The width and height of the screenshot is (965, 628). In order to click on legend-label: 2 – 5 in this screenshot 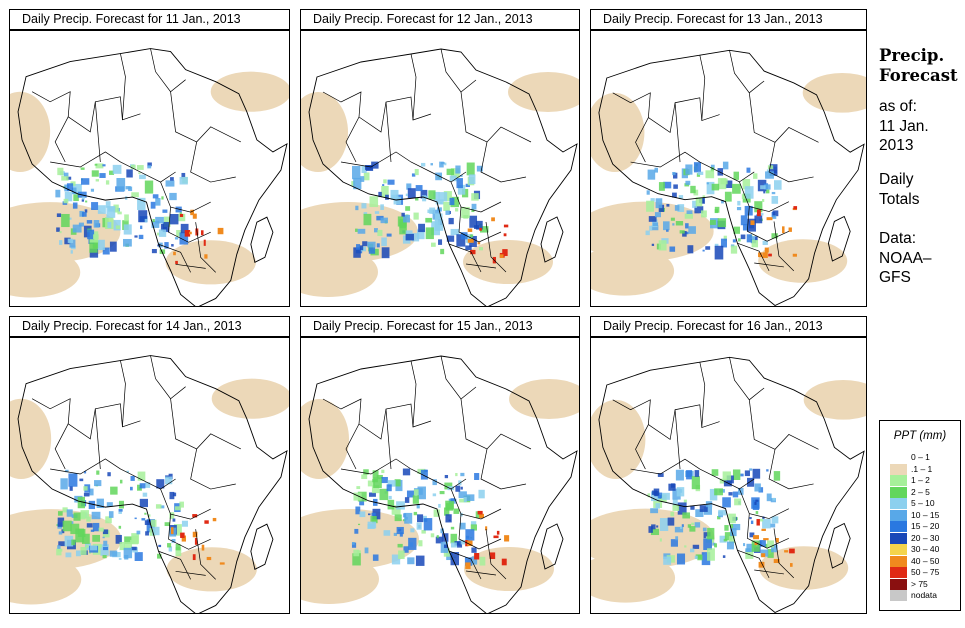, I will do `click(920, 491)`.